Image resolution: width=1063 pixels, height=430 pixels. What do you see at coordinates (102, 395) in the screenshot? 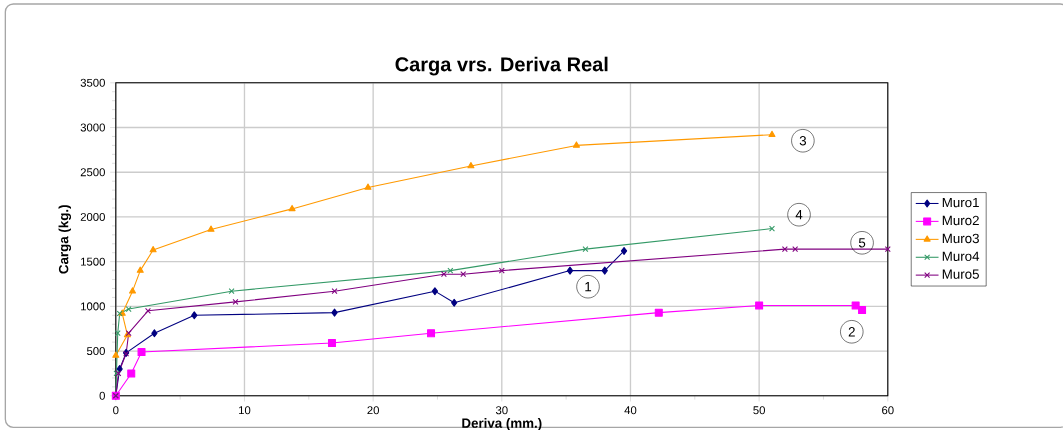
I see `y-tick-label: 0` at bounding box center [102, 395].